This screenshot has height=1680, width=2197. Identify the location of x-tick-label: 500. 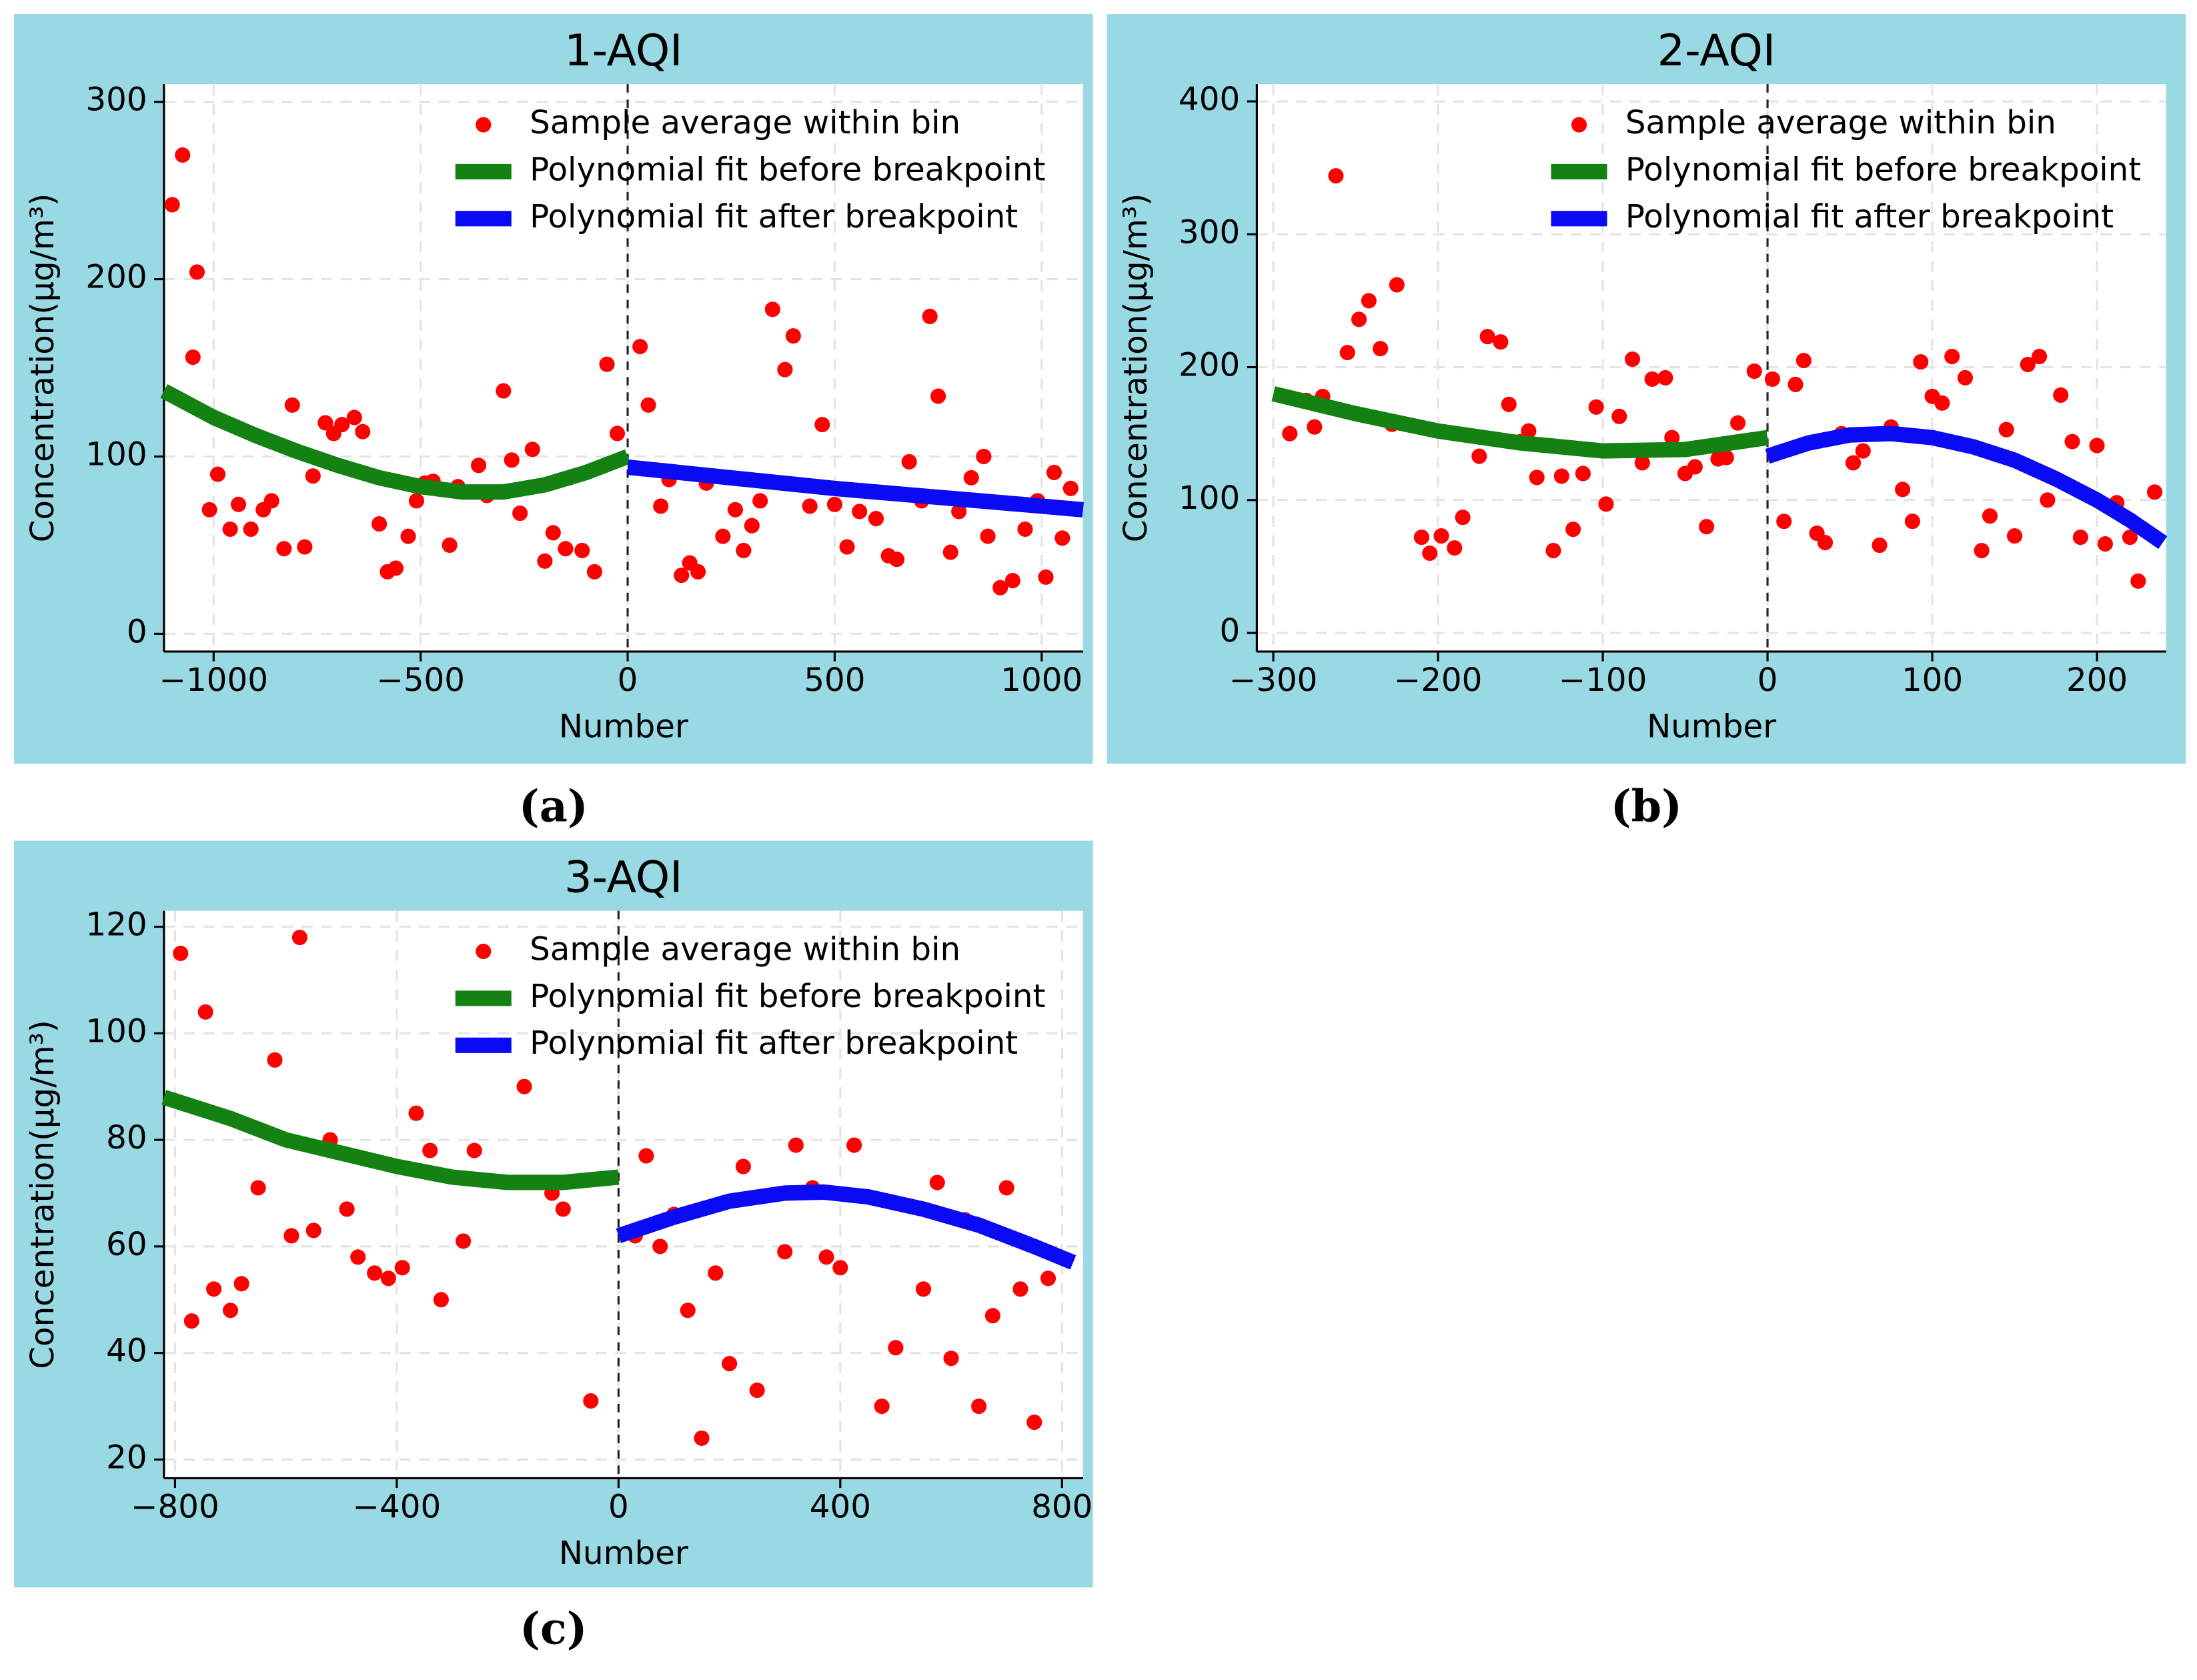
(834, 680).